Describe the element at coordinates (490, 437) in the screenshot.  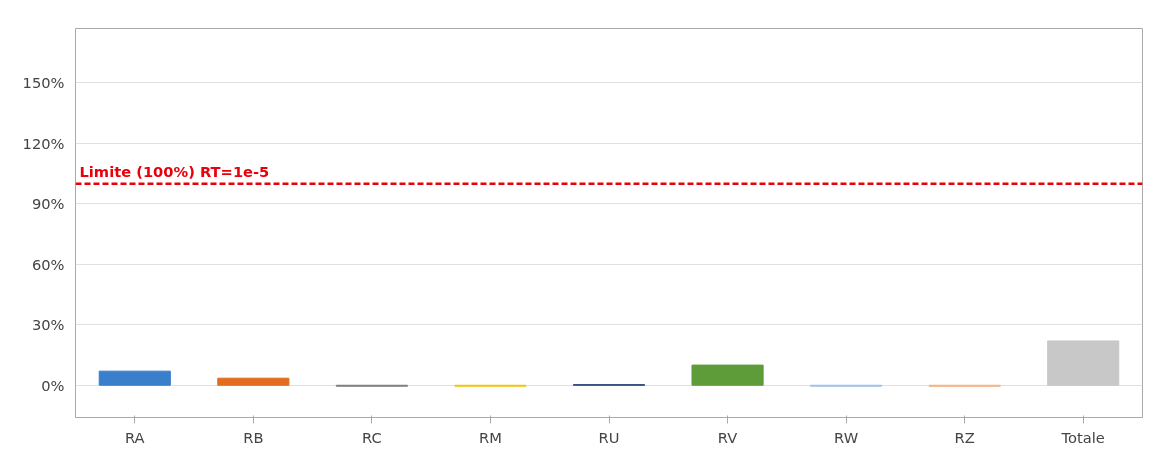
I see `x-tick-label: RM` at that location.